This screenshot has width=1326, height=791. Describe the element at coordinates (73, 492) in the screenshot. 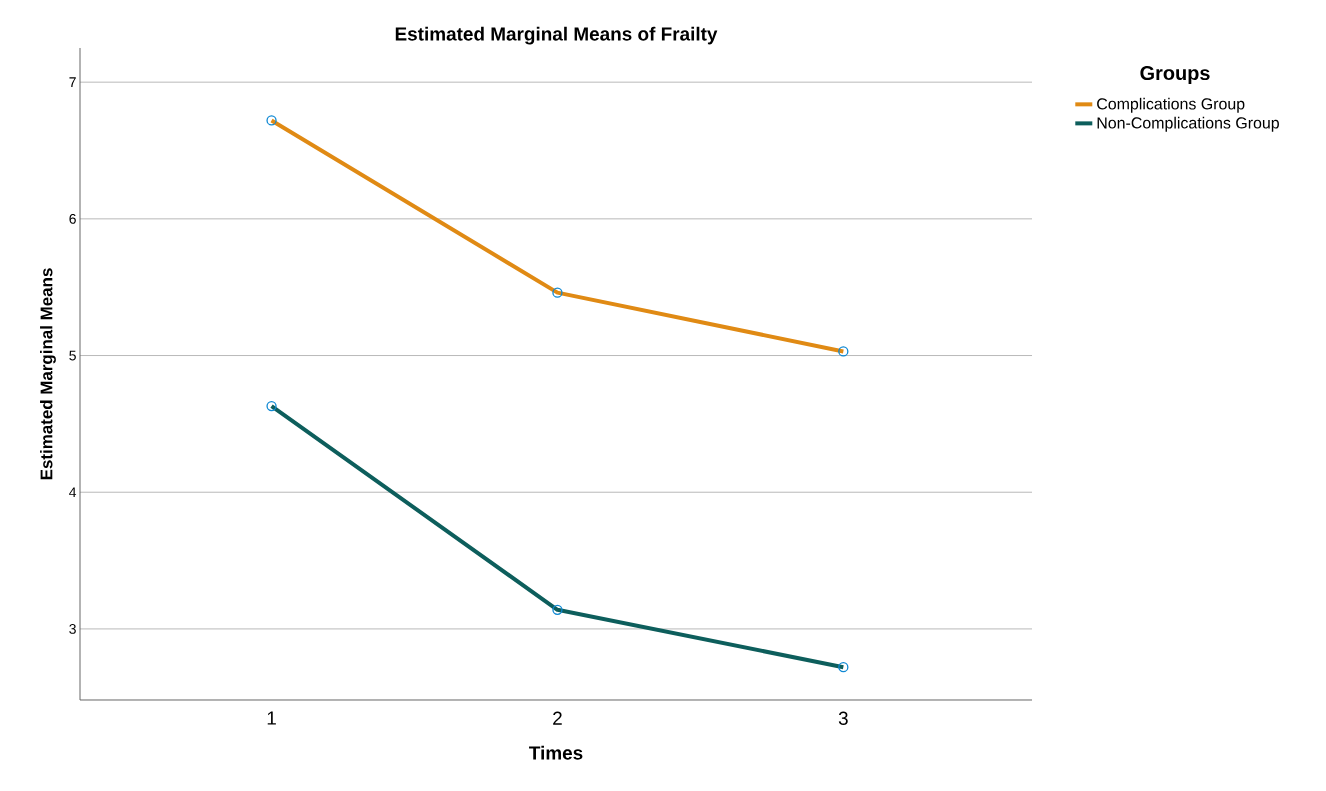

I see `y-tick-label: 4` at that location.